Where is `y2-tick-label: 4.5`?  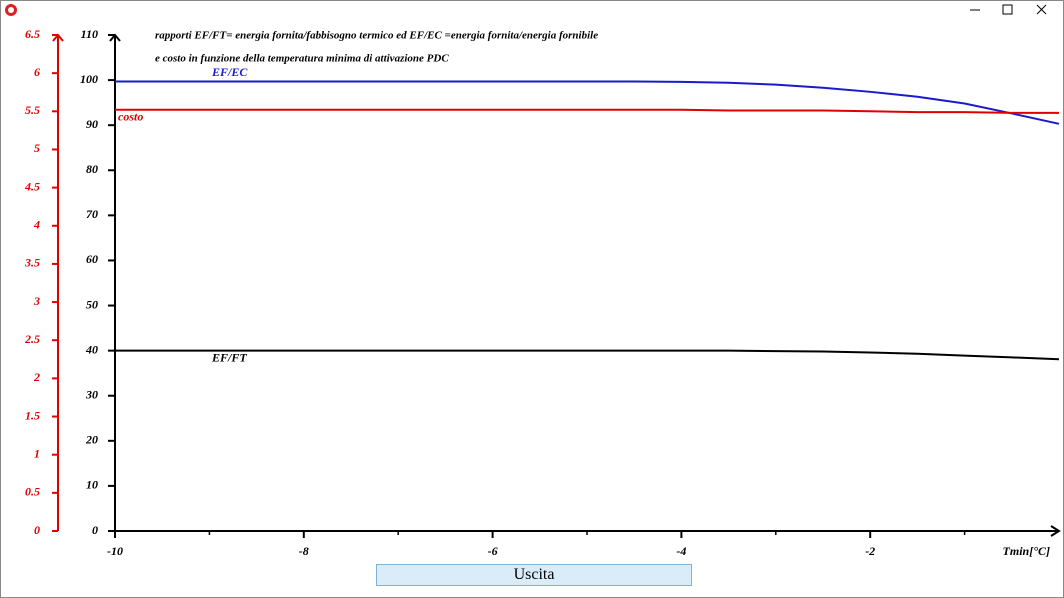
y2-tick-label: 4.5 is located at coordinates (32, 186).